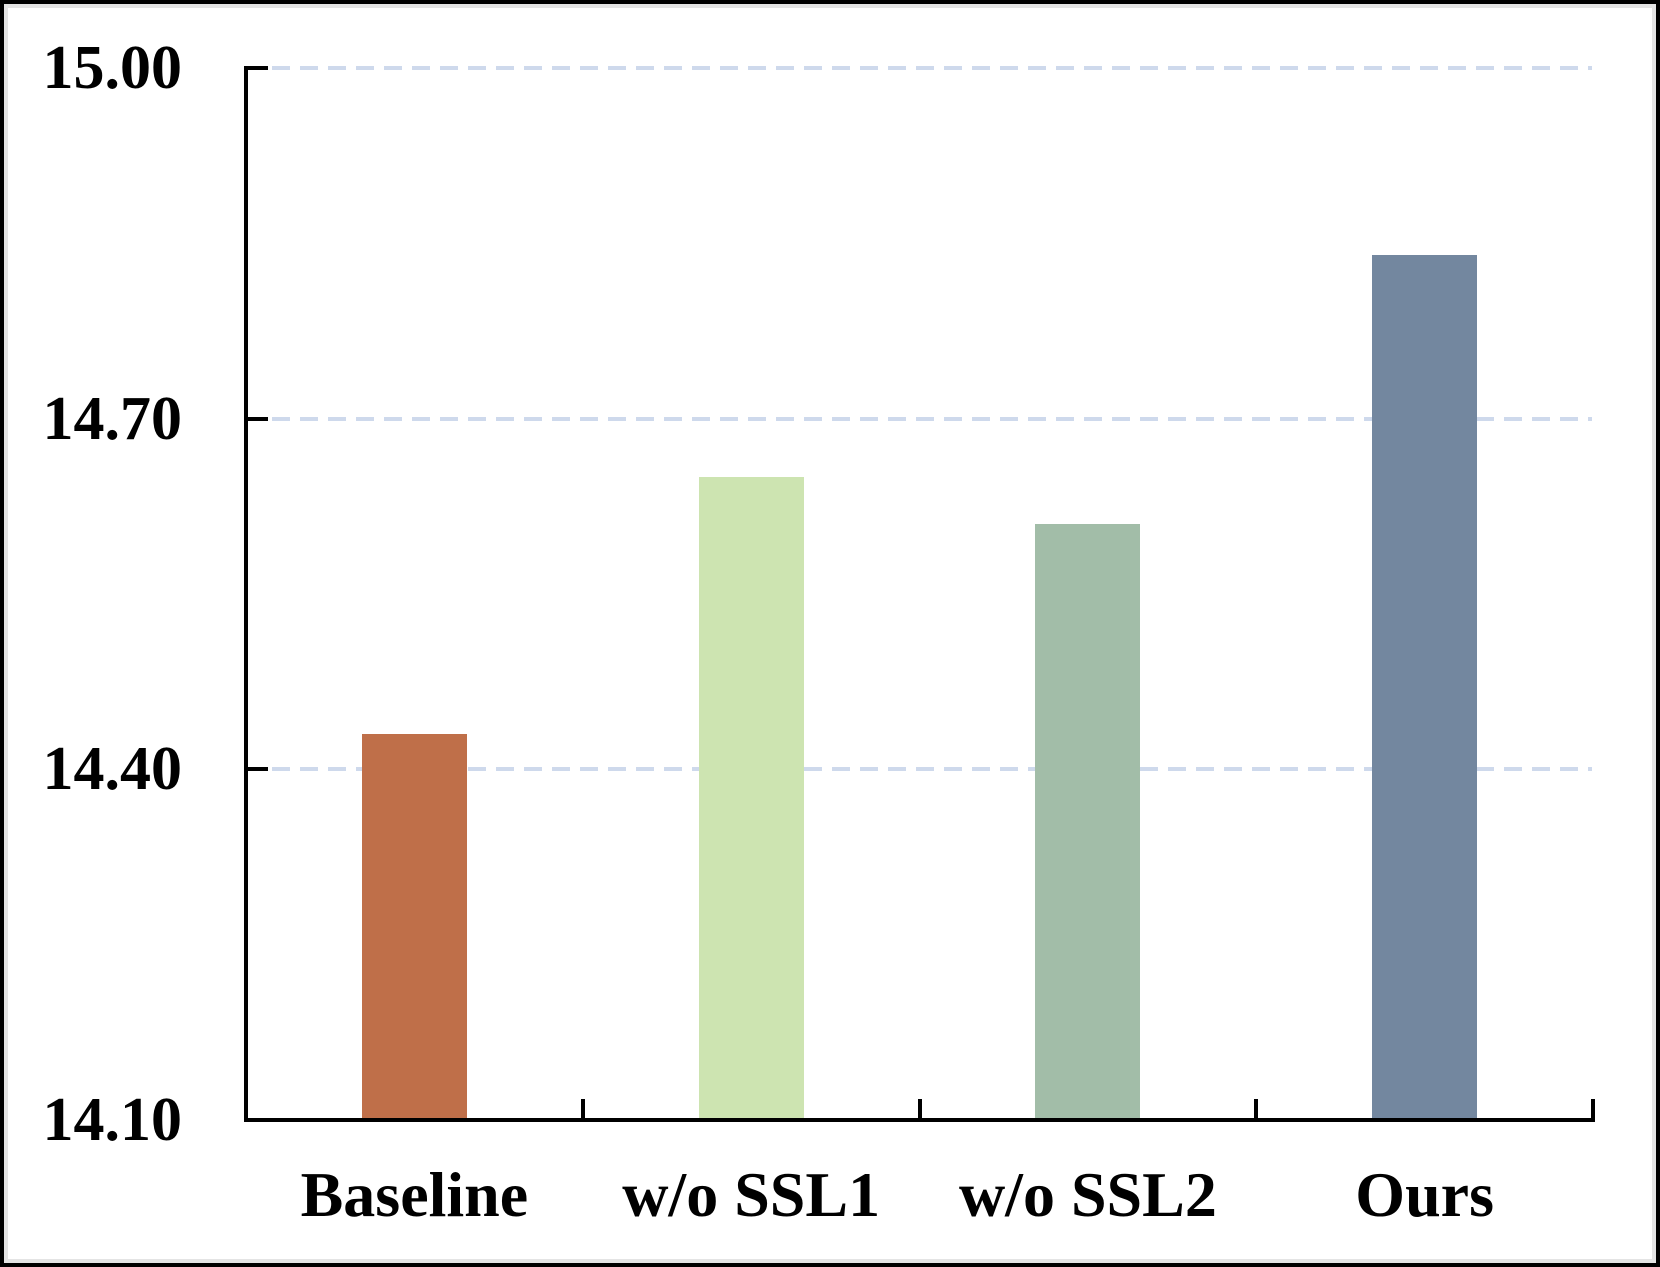 This screenshot has height=1267, width=1660. Describe the element at coordinates (112, 418) in the screenshot. I see `y-axis-label: 14.70` at that location.